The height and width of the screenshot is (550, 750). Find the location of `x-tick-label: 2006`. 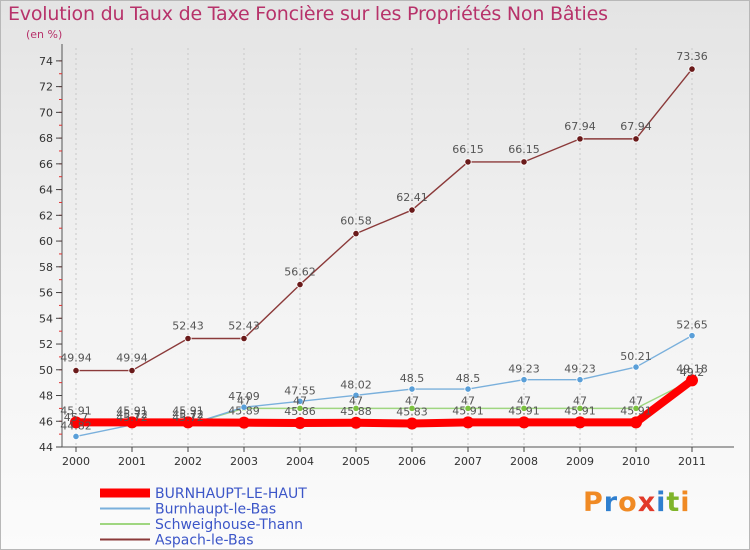

x-tick-label: 2006 is located at coordinates (412, 461).